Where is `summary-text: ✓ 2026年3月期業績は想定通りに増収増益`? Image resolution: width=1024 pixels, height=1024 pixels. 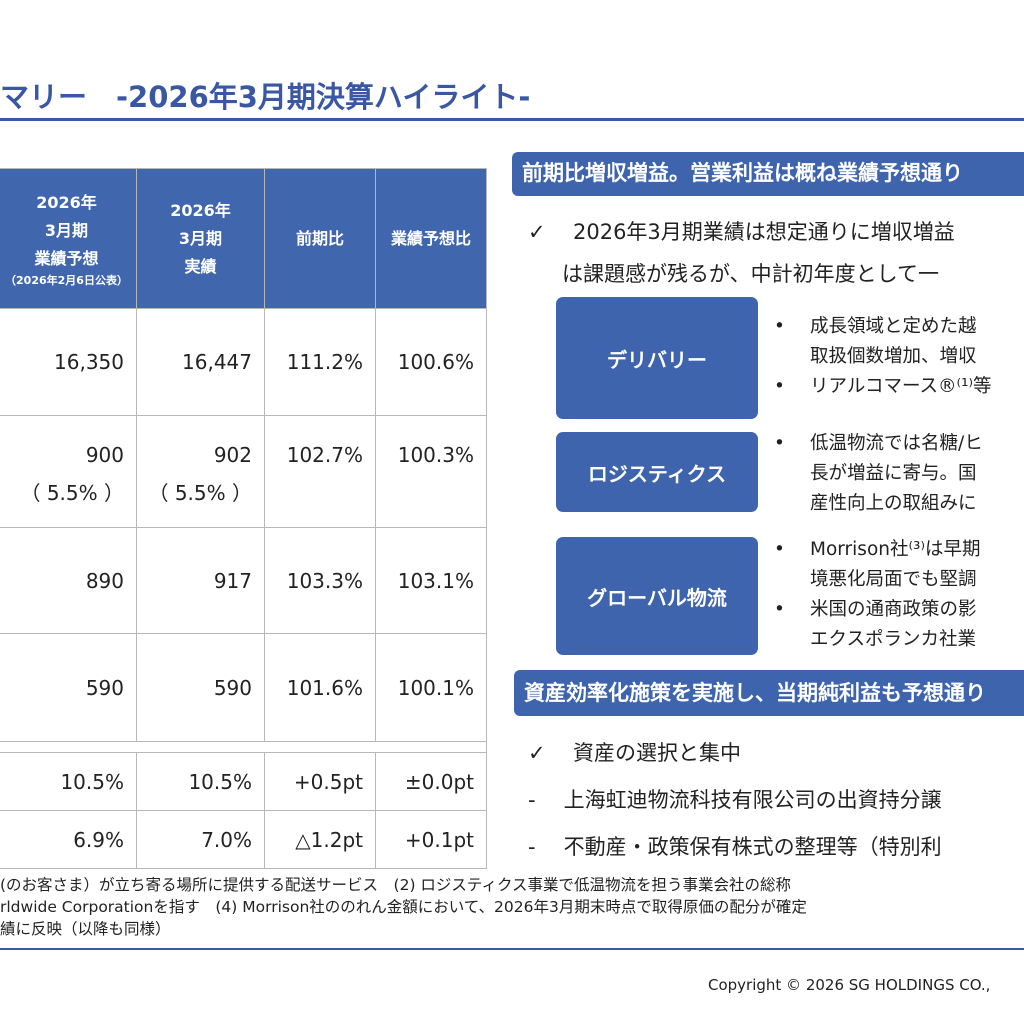 summary-text: ✓ 2026年3月期業績は想定通りに増収増益 is located at coordinates (741, 232).